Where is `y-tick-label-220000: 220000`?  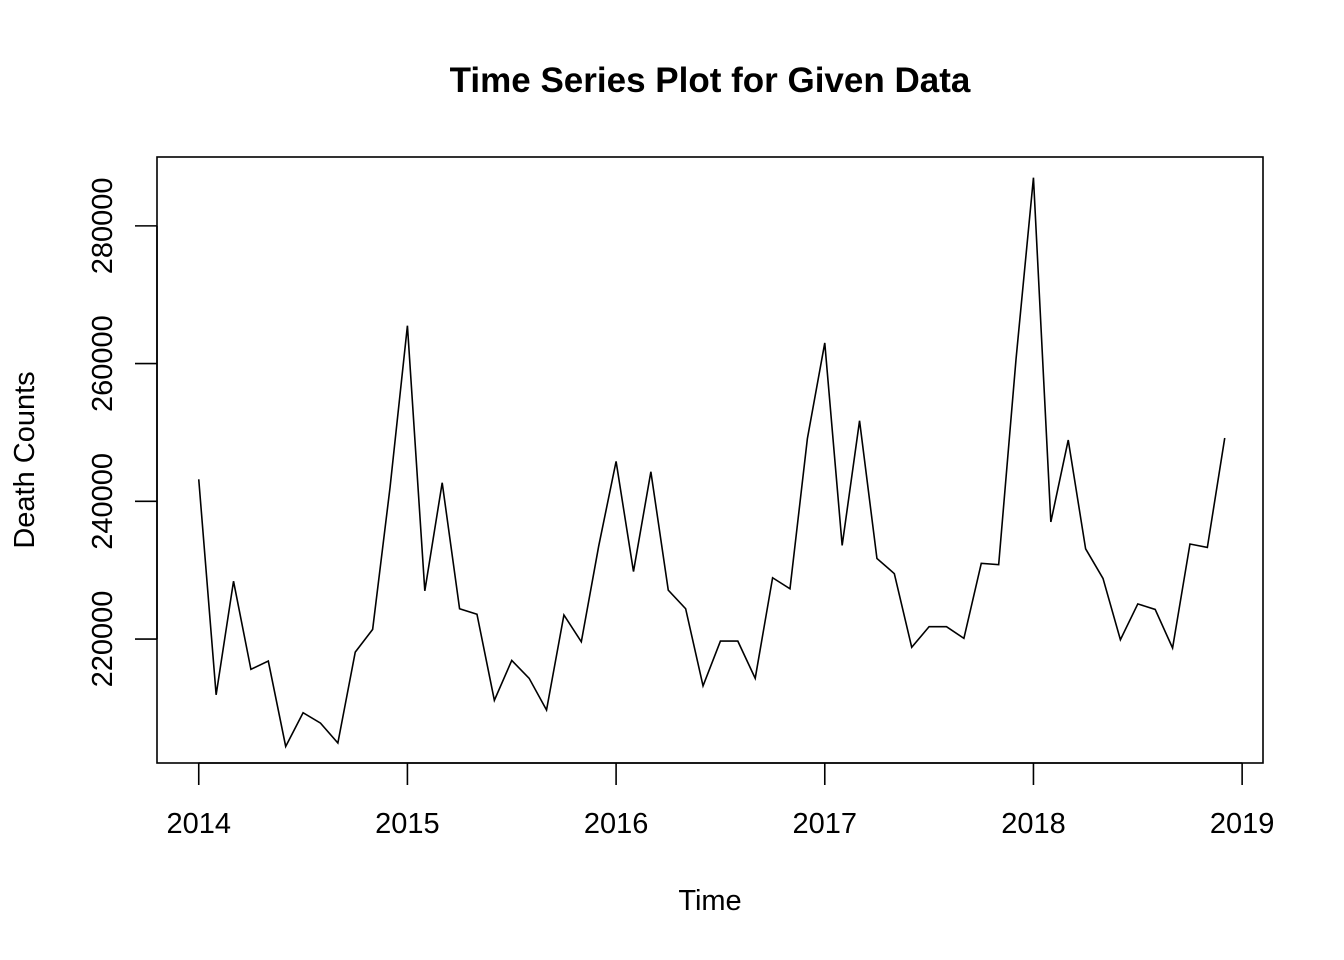
y-tick-label-220000: 220000 is located at coordinates (103, 639).